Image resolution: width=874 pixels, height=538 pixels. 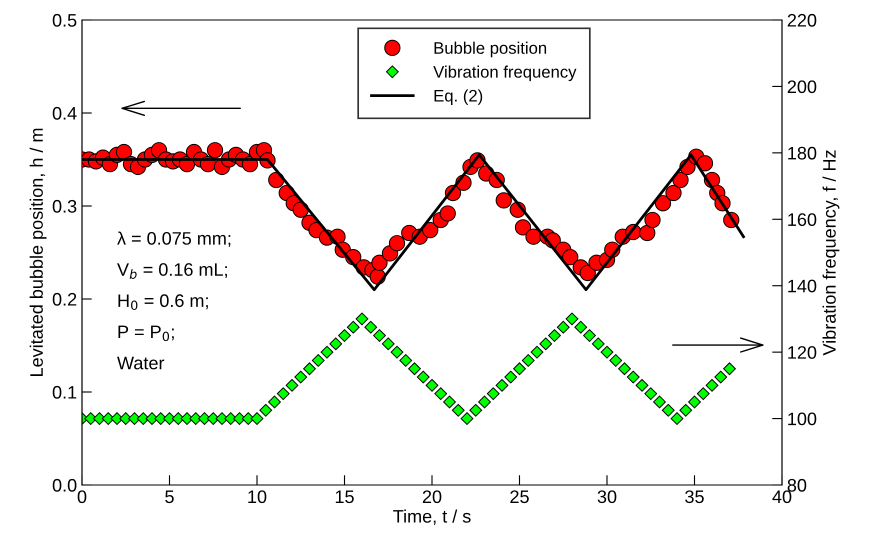 What do you see at coordinates (38, 252) in the screenshot?
I see `y-axis-title: Levitated bubble position, h / m` at bounding box center [38, 252].